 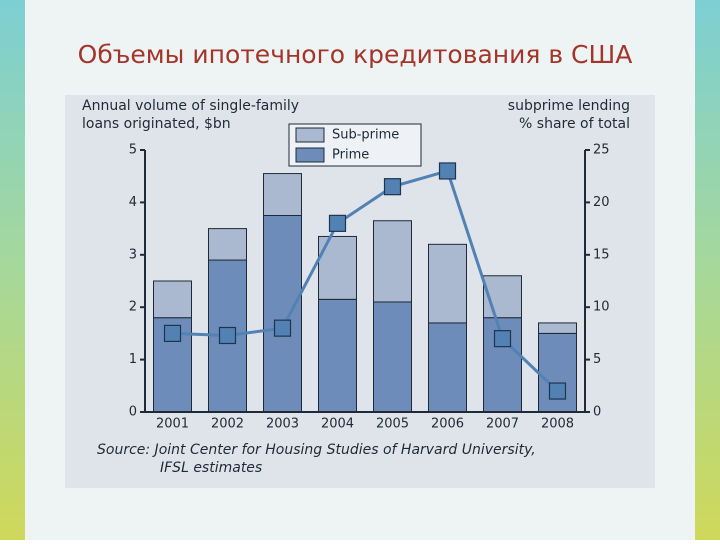 I want to click on y-tick-label: 2, so click(x=133, y=307).